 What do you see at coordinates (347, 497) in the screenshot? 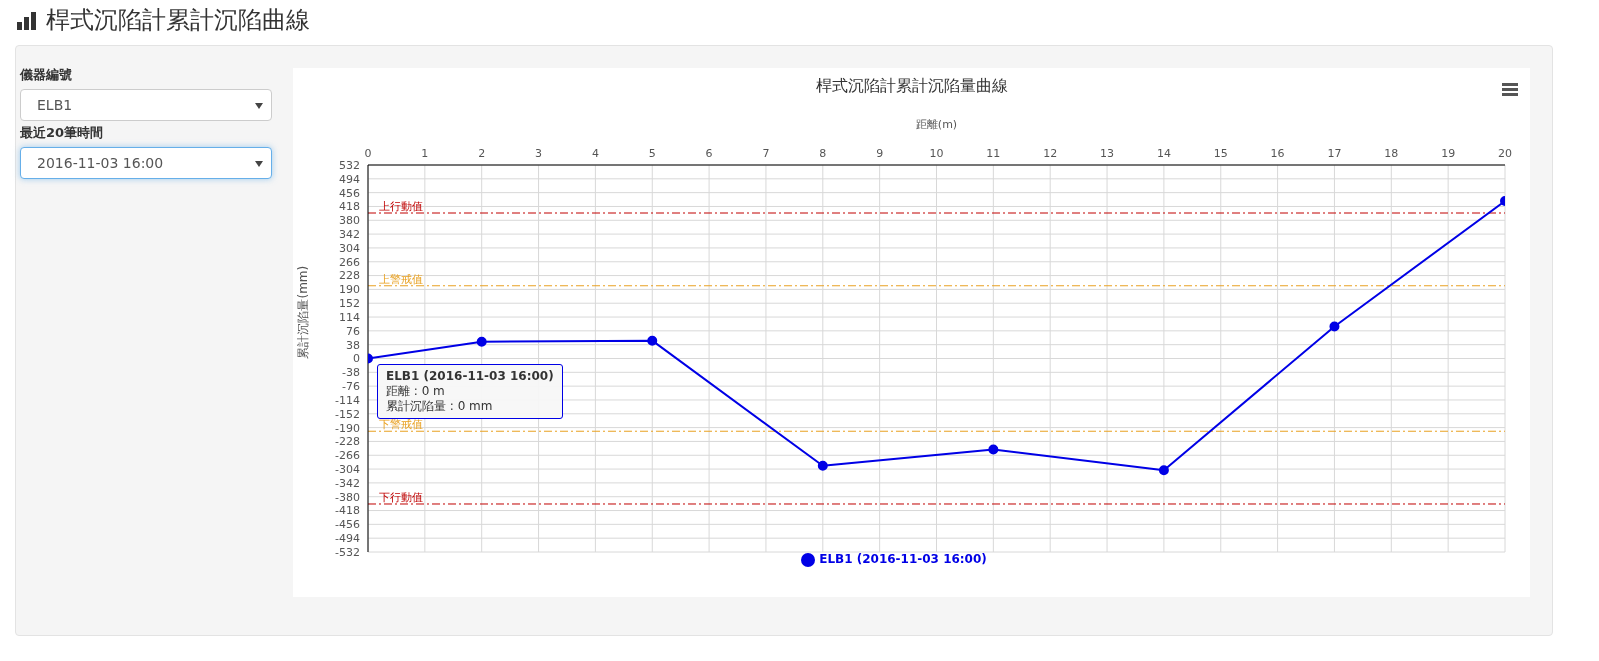
I see `y-tick-label: -380` at bounding box center [347, 497].